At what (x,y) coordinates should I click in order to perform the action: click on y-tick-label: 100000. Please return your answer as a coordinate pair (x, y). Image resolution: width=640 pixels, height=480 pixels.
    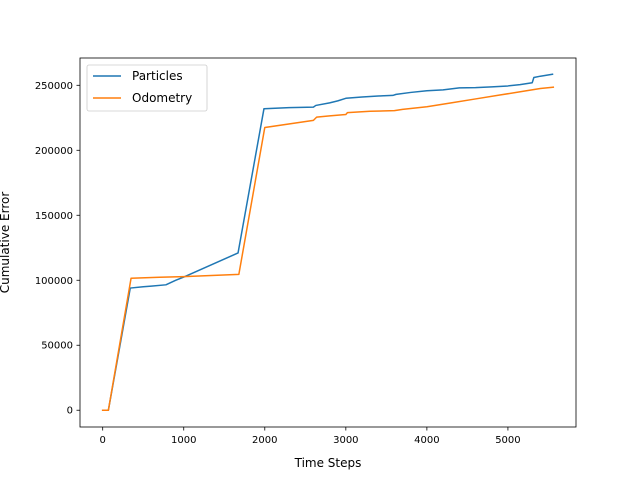
    Looking at the image, I should click on (54, 281).